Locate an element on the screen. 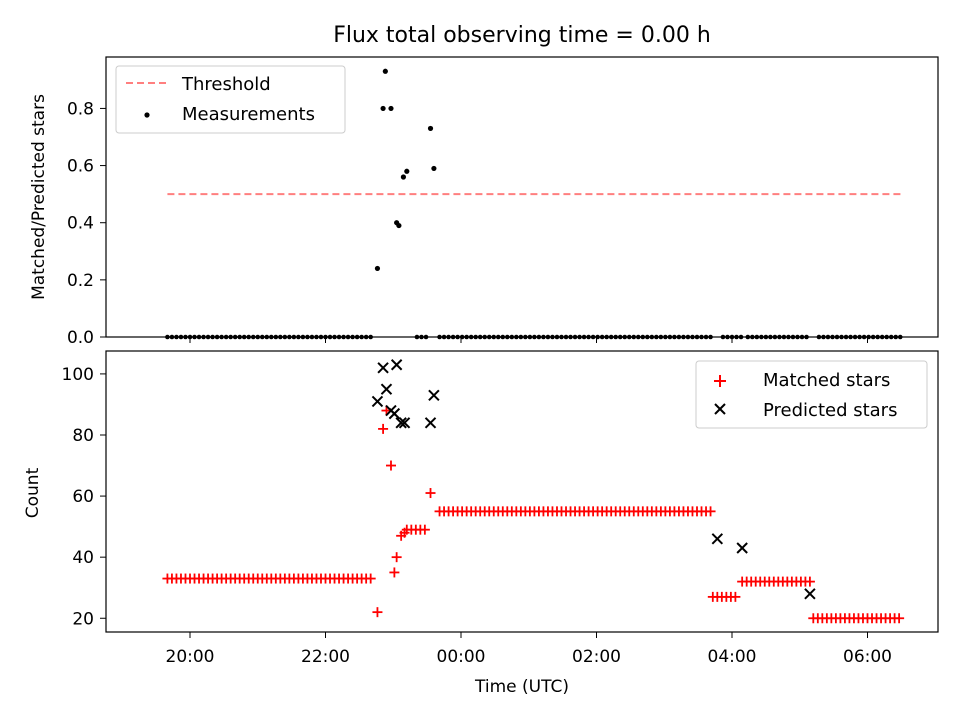 This screenshot has height=720, width=960. count-y-tick-label: 80 is located at coordinates (83, 436).